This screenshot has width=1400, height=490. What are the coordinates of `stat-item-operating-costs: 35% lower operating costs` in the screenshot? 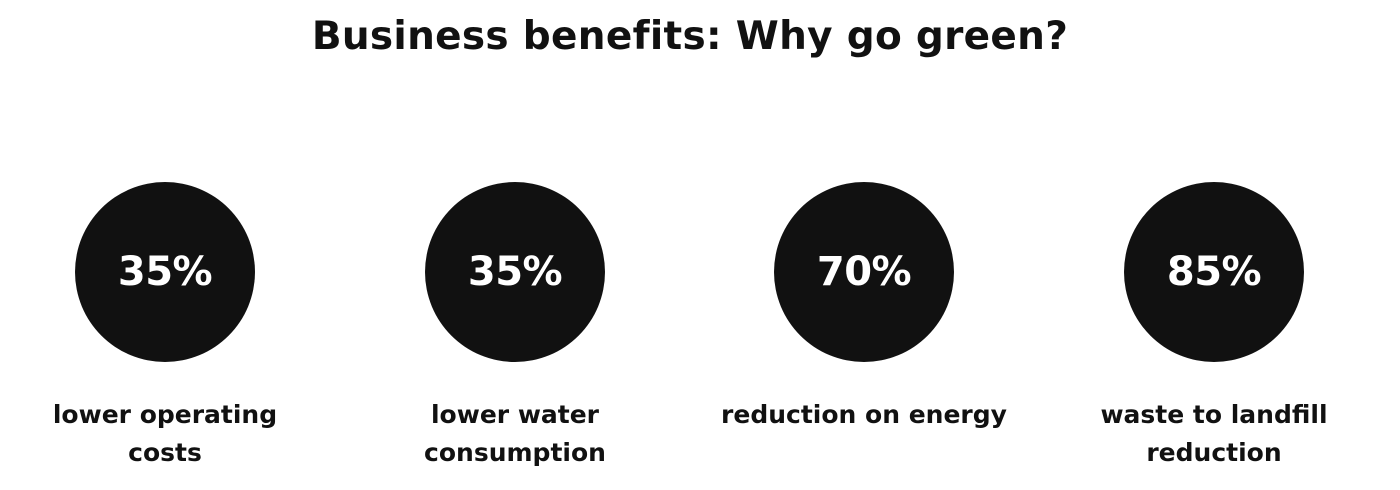 It's located at (165, 327).